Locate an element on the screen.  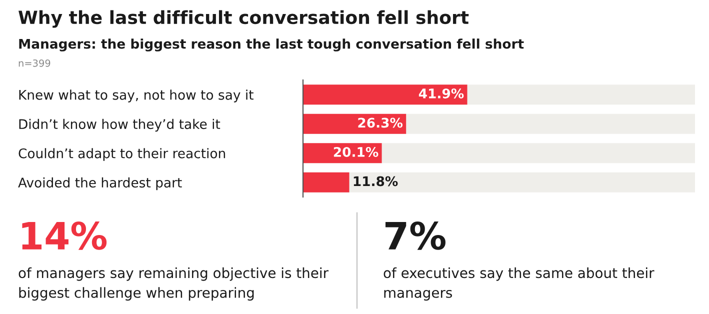
data-label: 26.3% is located at coordinates (380, 123).